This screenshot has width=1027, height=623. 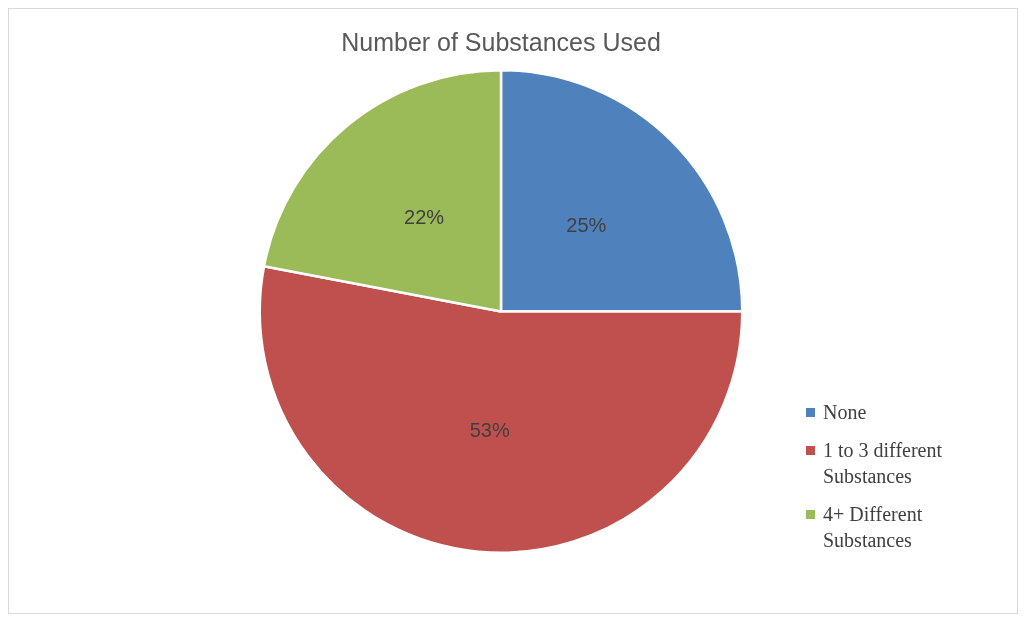 What do you see at coordinates (883, 463) in the screenshot?
I see `legend-label: 1 to 3 different Substances` at bounding box center [883, 463].